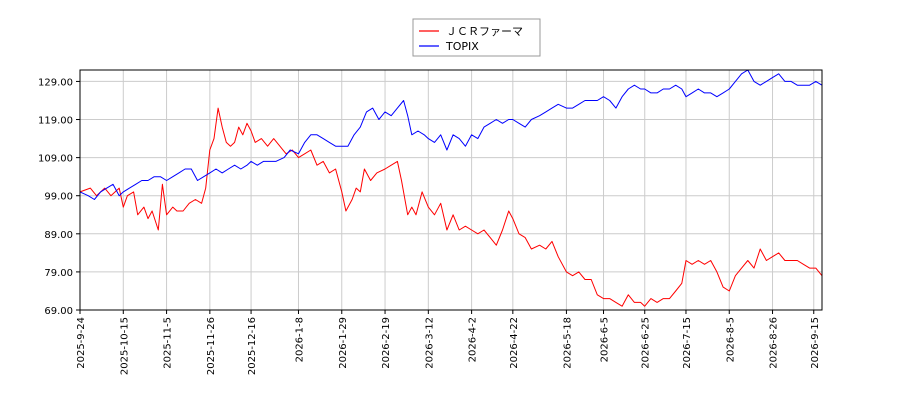 This screenshot has height=404, width=900. What do you see at coordinates (58, 197) in the screenshot?
I see `y-tick-label: 99.00` at bounding box center [58, 197].